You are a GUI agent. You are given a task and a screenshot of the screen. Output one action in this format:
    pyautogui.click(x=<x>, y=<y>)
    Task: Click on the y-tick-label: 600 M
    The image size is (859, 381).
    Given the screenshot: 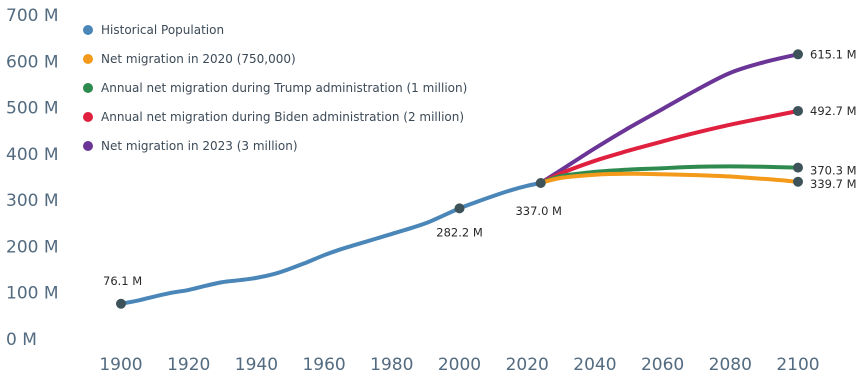 What is the action you would take?
    pyautogui.click(x=32, y=62)
    